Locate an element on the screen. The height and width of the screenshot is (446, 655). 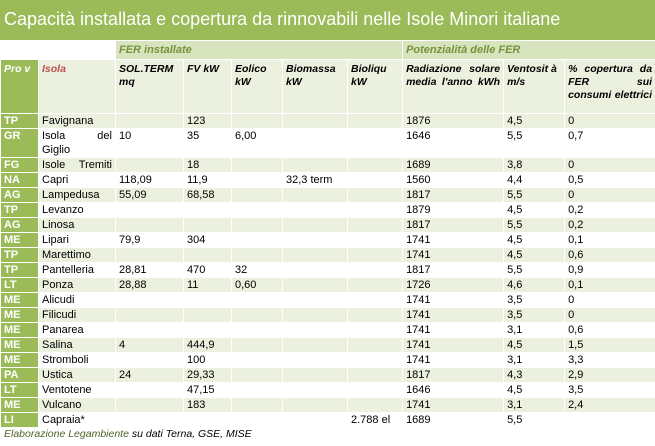
cell-fv: 11,9 is located at coordinates (207, 180).